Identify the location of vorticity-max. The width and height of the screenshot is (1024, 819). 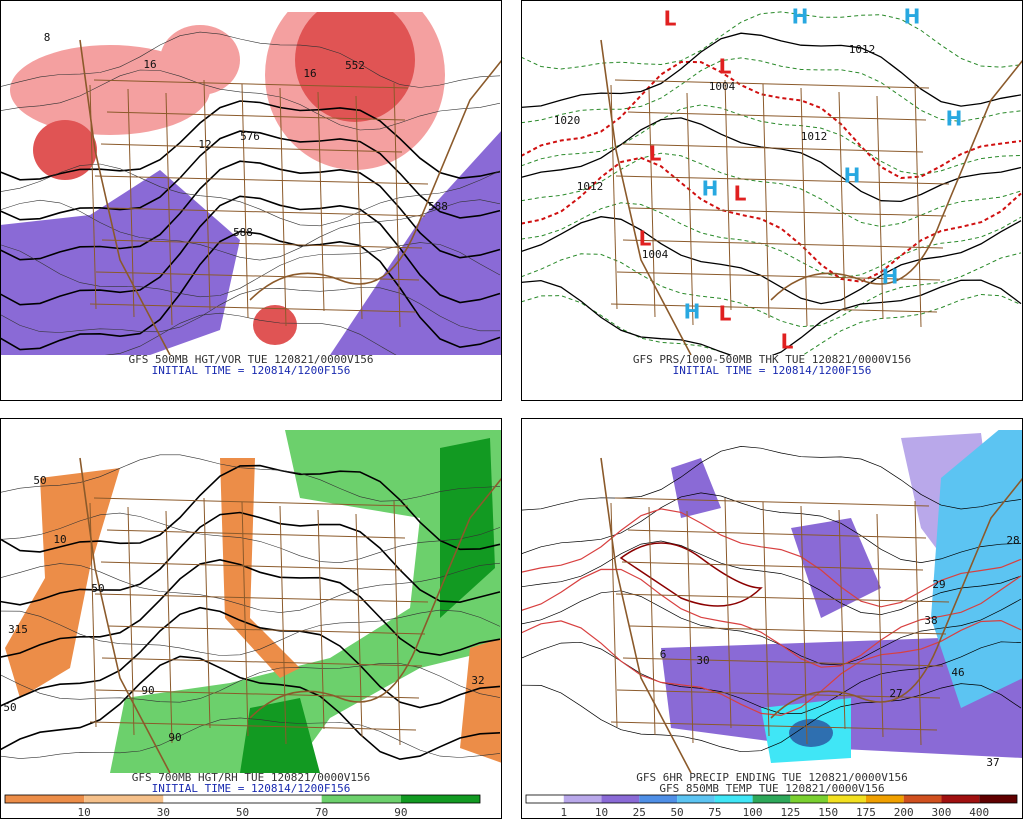
(200, 60).